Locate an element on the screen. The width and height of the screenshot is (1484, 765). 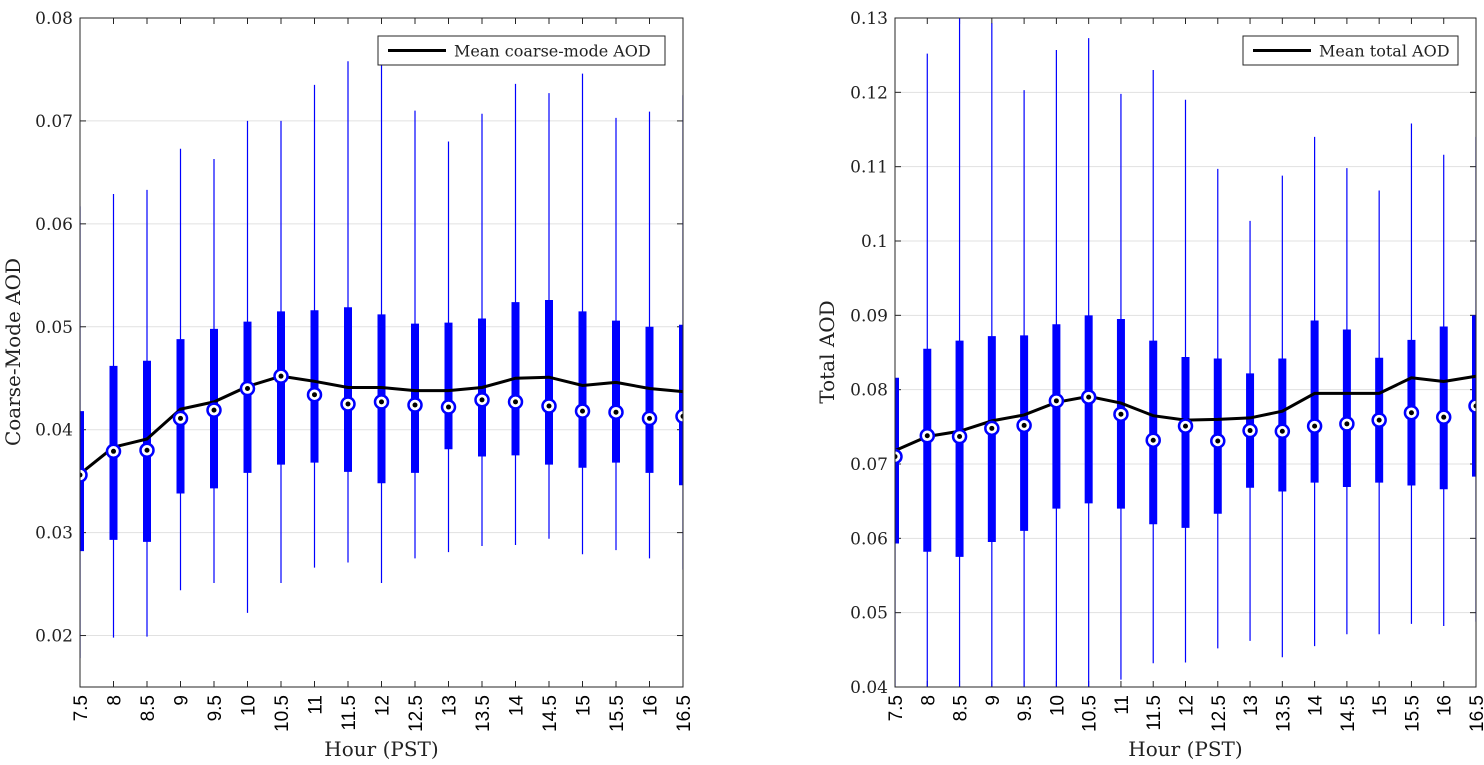
legend-label: Mean total AOD is located at coordinates (1384, 51).